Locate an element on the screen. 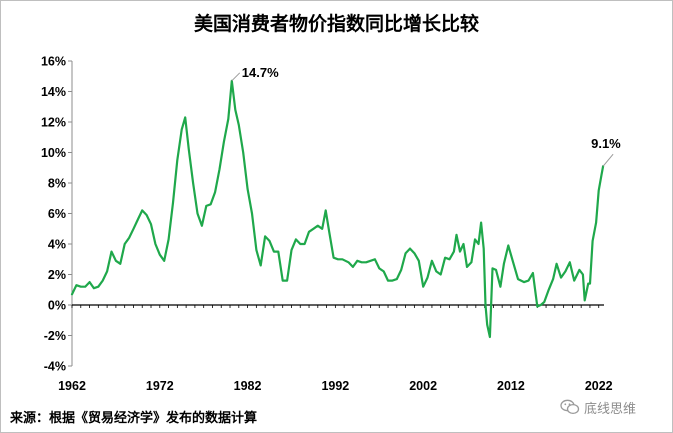 The image size is (673, 433). source-note: 来源：根据《贸易经济学》发布的数据计算 is located at coordinates (134, 418).